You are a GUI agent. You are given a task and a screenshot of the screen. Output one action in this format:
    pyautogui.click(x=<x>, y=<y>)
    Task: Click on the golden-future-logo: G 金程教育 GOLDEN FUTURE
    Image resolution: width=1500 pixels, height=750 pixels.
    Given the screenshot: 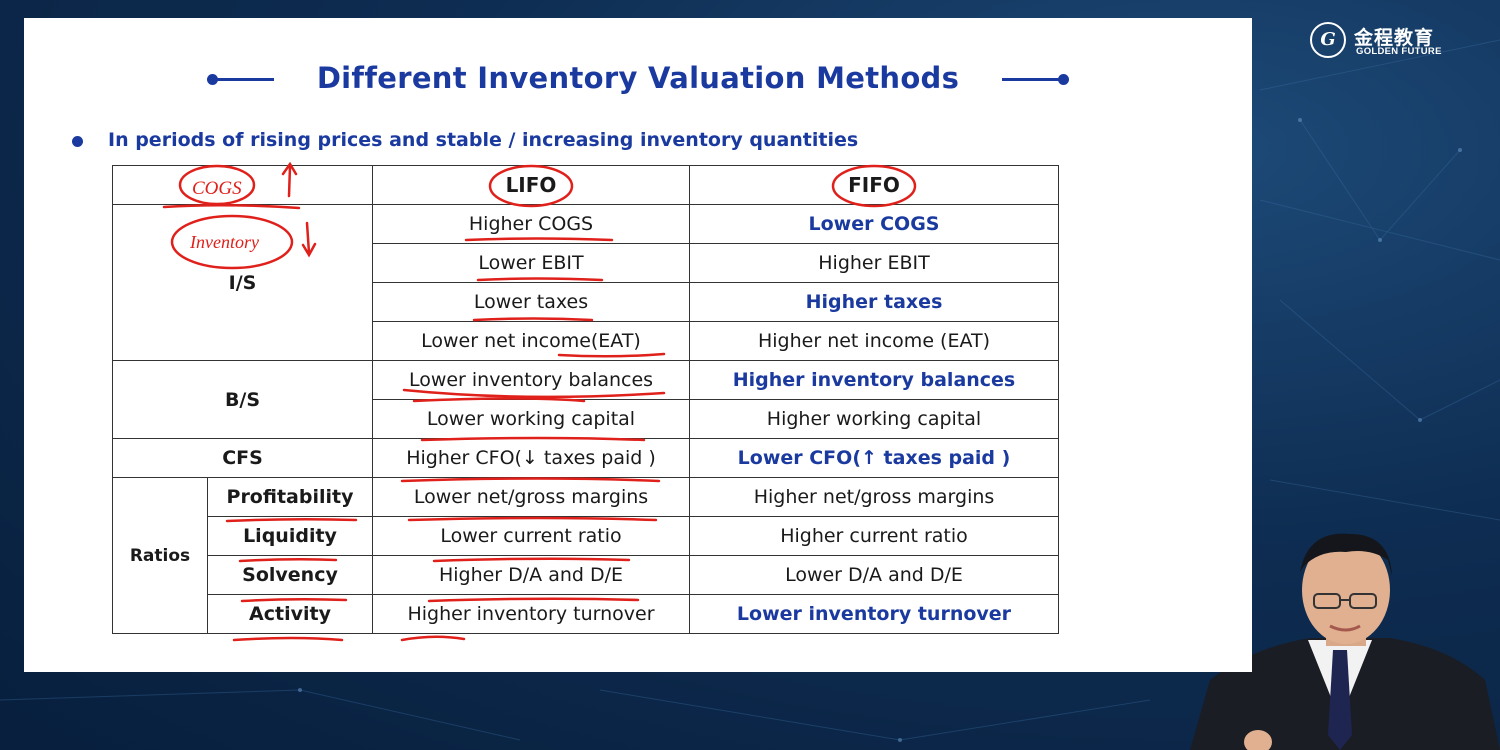 What is the action you would take?
    pyautogui.click(x=1385, y=40)
    